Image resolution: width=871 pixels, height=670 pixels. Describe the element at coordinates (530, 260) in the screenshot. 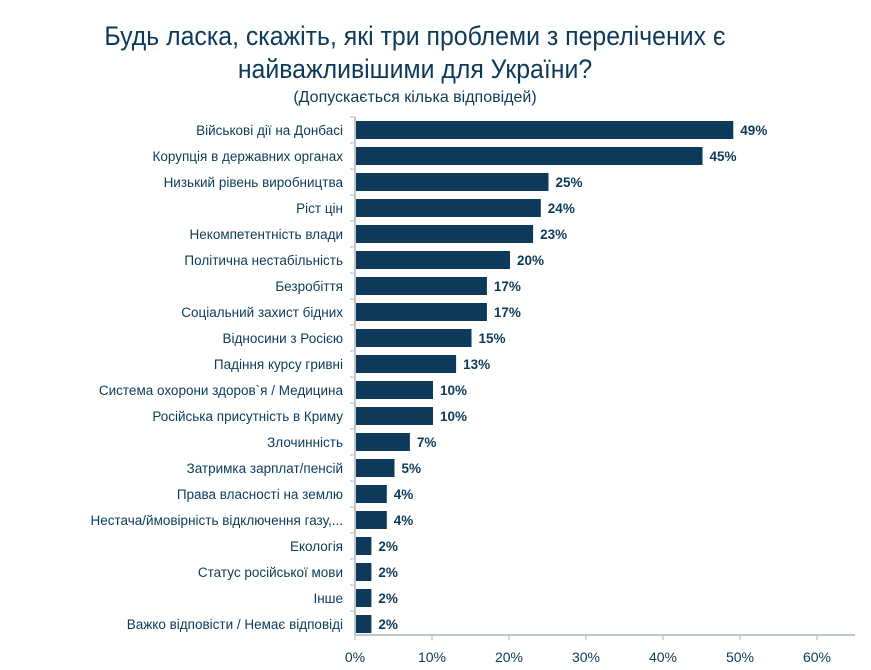

I see `data-label: 20%` at that location.